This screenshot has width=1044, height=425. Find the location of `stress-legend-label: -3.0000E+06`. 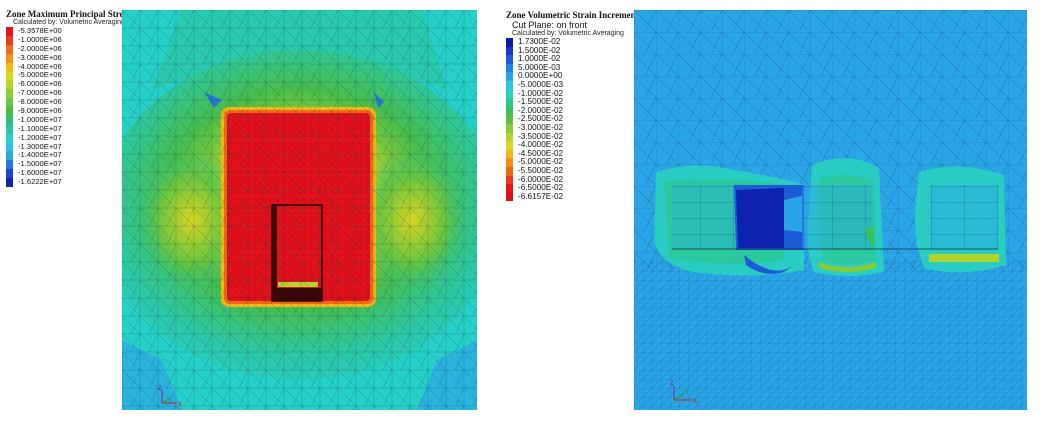

stress-legend-label: -3.0000E+06 is located at coordinates (40, 57).